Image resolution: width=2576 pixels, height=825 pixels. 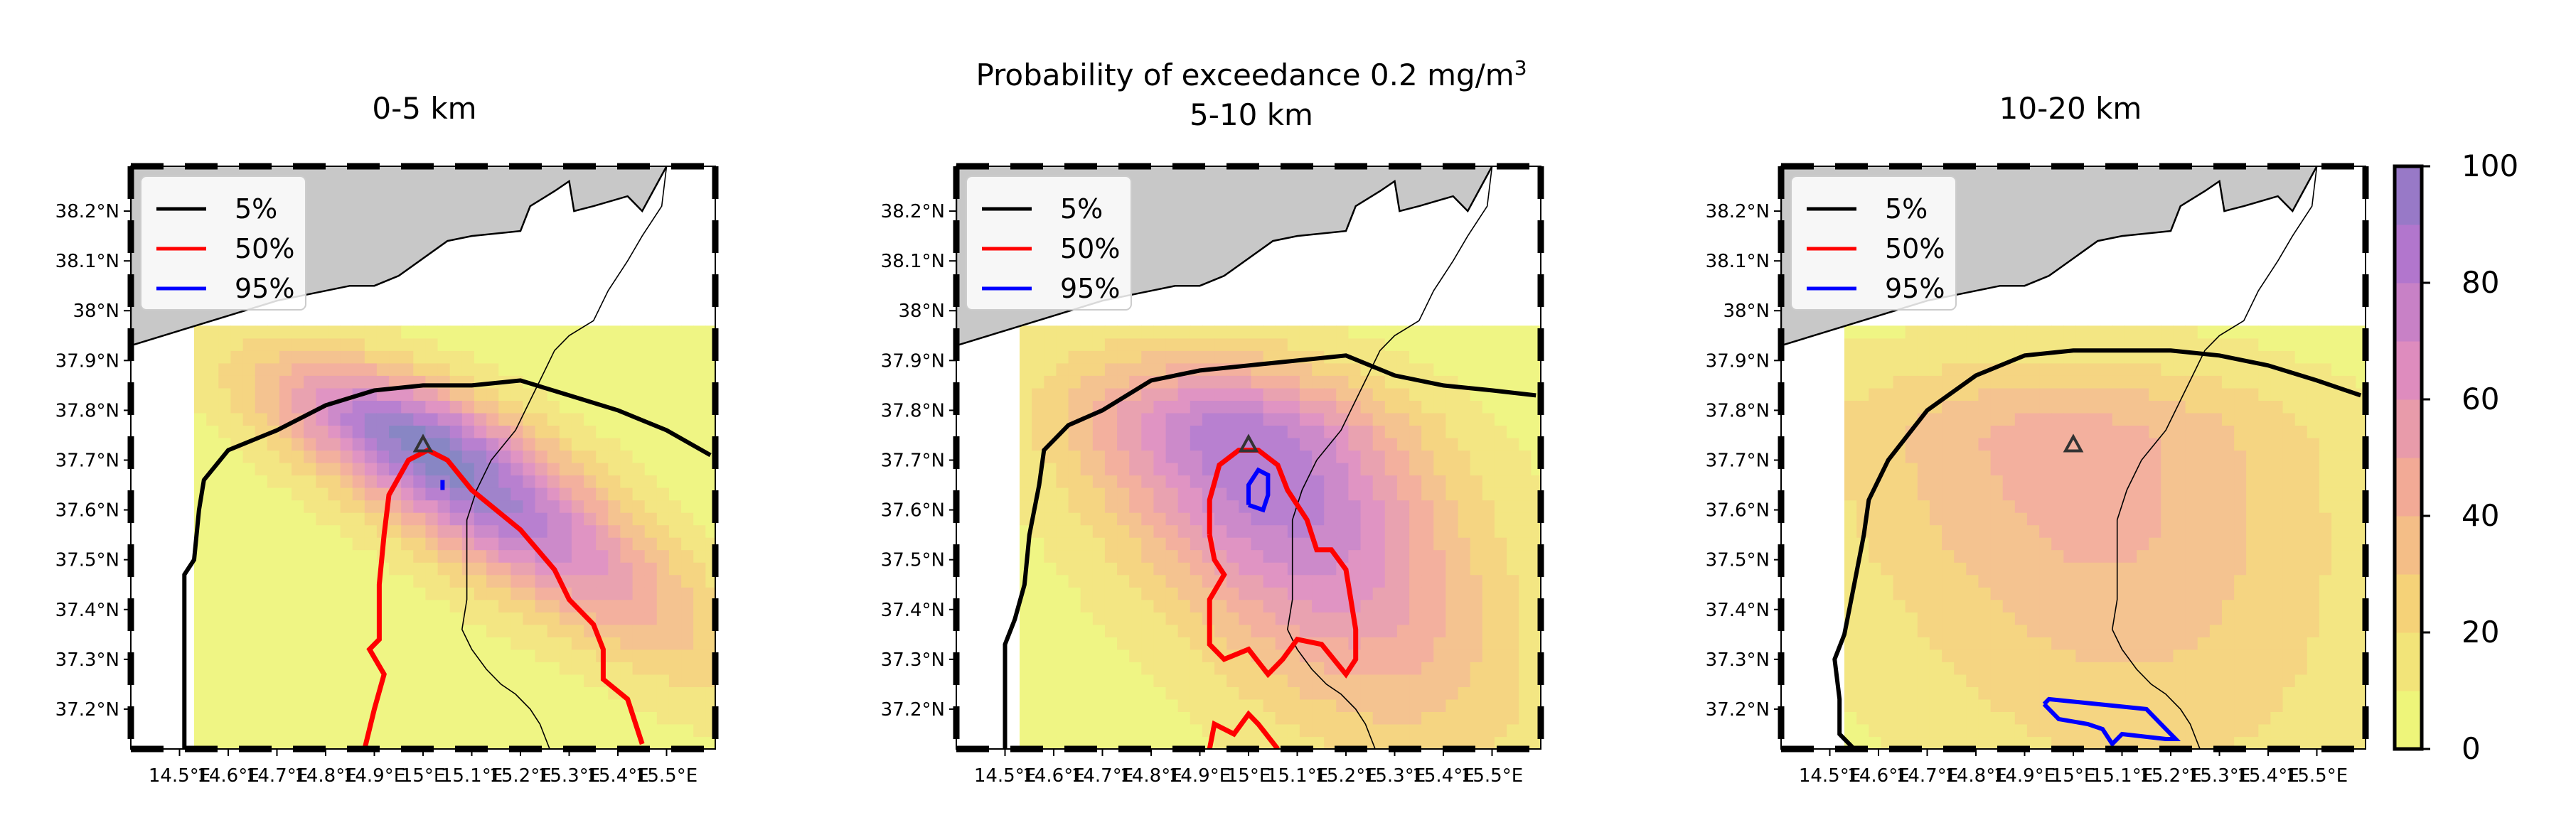 What do you see at coordinates (913, 511) in the screenshot?
I see `y-tick-label: 37.6°N` at bounding box center [913, 511].